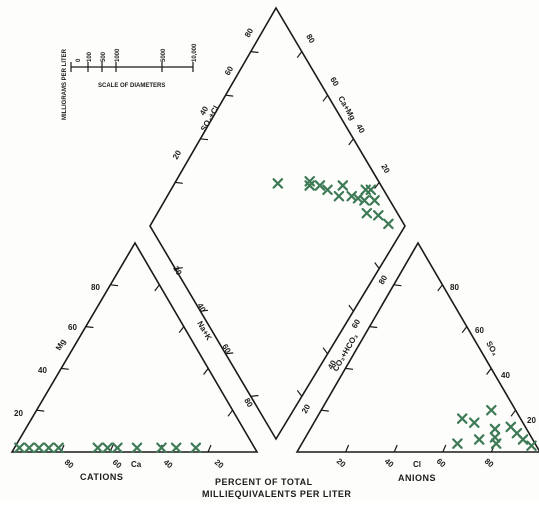  What do you see at coordinates (441, 463) in the screenshot?
I see `cl-tick-label: 60` at bounding box center [441, 463].